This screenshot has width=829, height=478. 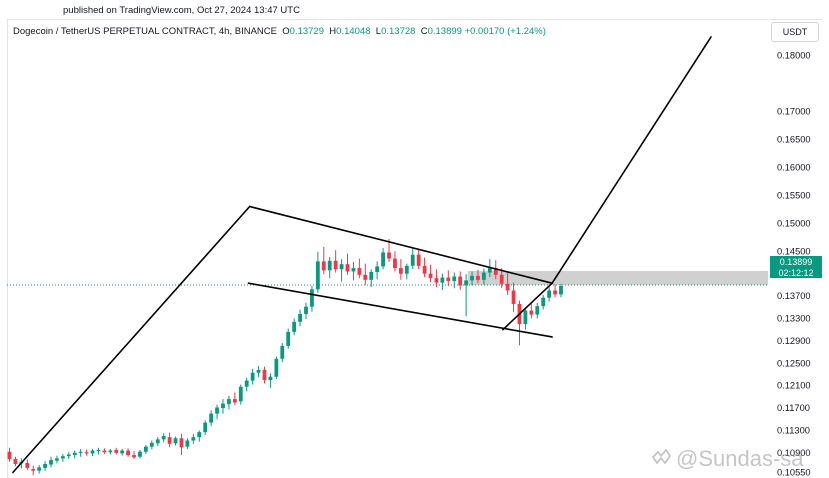 I want to click on bar-countdown-label: 02:12:12, so click(x=796, y=273).